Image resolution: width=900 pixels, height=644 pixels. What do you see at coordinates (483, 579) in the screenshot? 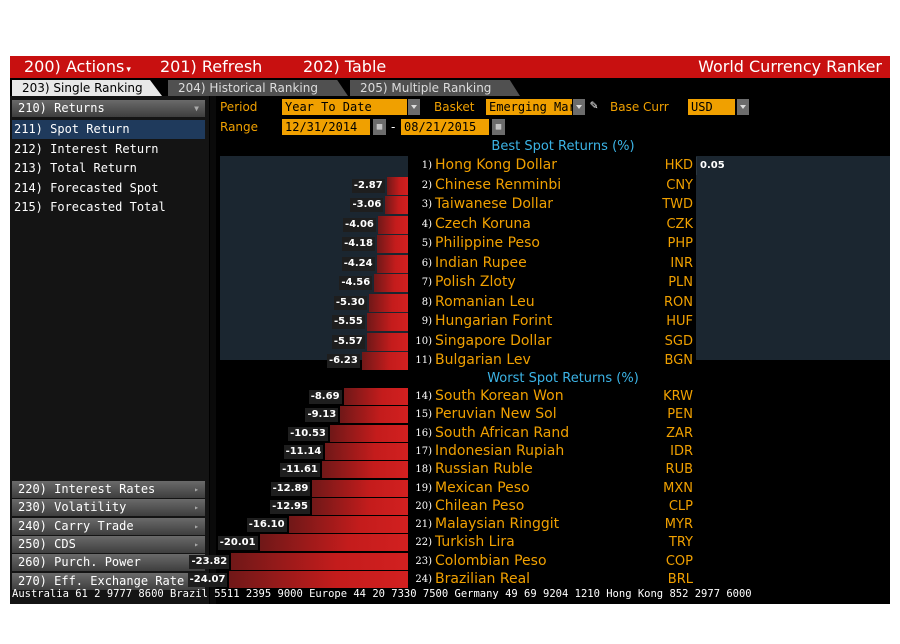
I see `currency-name: Brazilian Real` at bounding box center [483, 579].